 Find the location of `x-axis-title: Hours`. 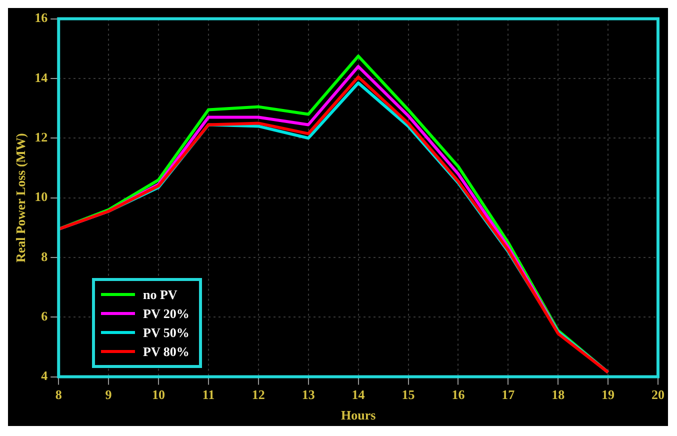

x-axis-title: Hours is located at coordinates (358, 415).